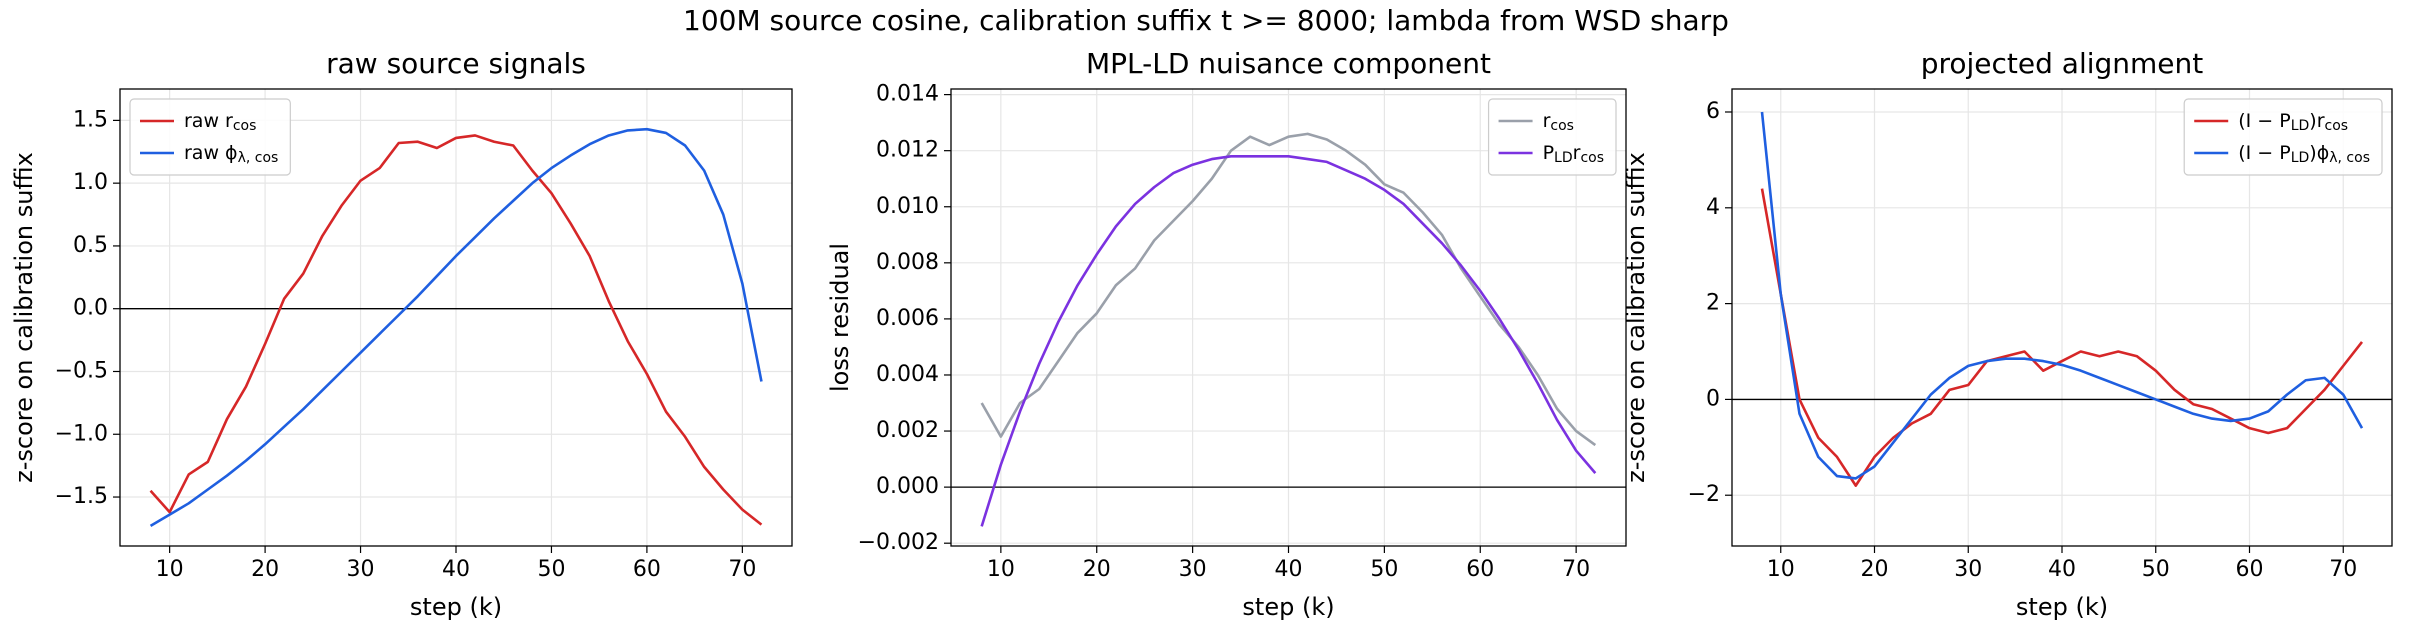 The image size is (2412, 630). Describe the element at coordinates (907, 206) in the screenshot. I see `y-tick-label: 0.010` at that location.